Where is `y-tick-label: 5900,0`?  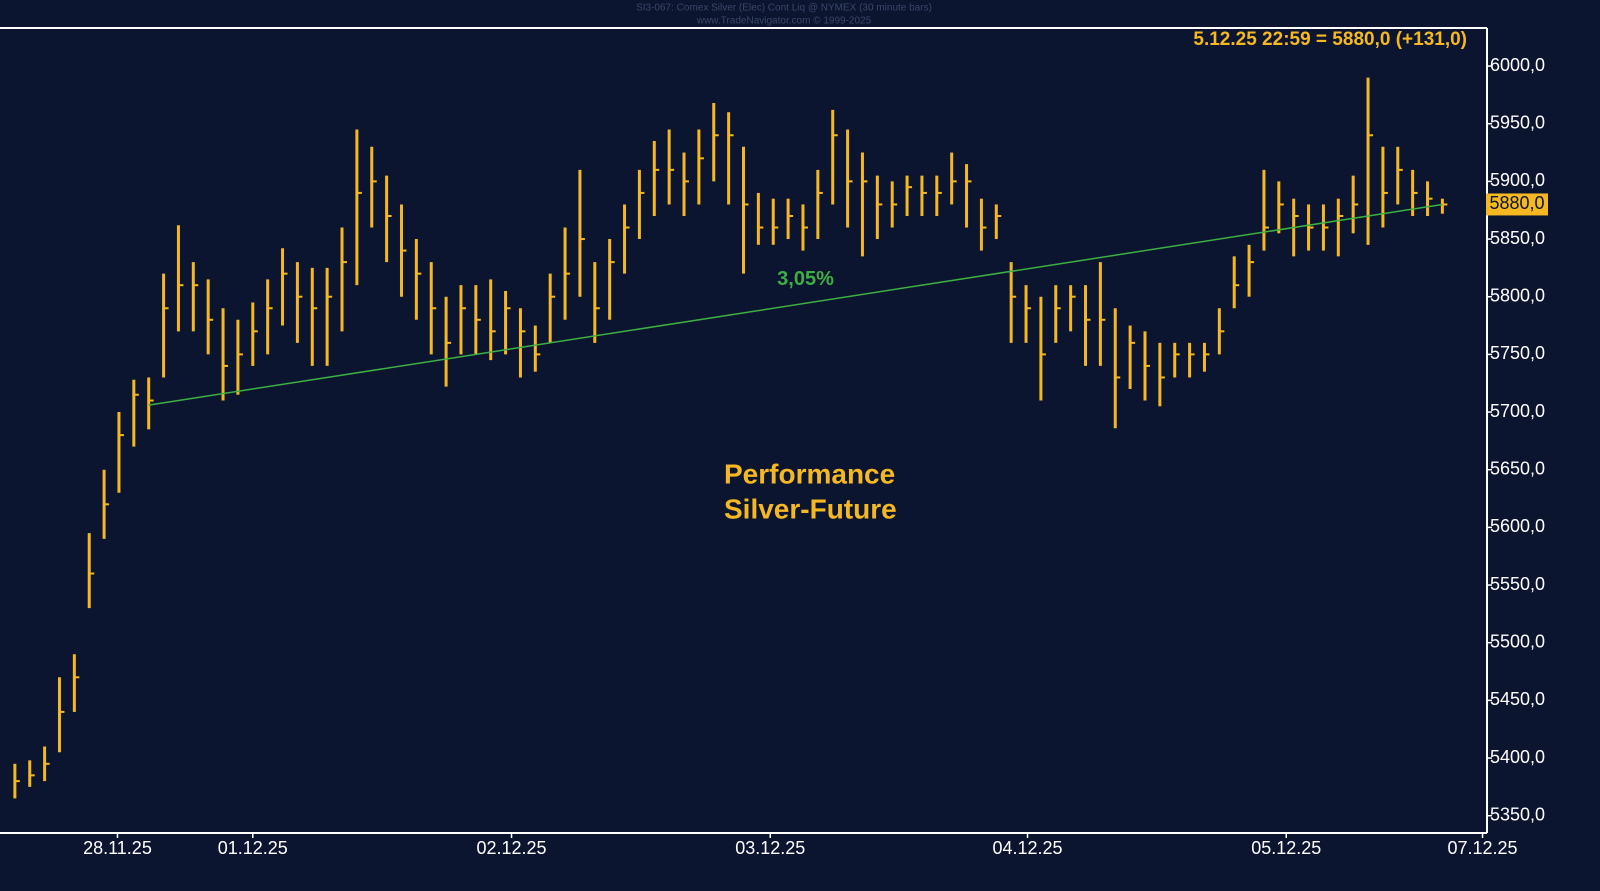 y-tick-label: 5900,0 is located at coordinates (1517, 180).